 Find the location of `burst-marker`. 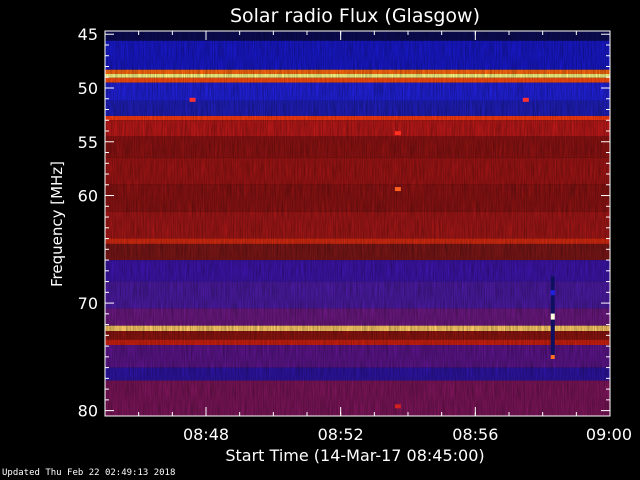

burst-marker is located at coordinates (552, 318).